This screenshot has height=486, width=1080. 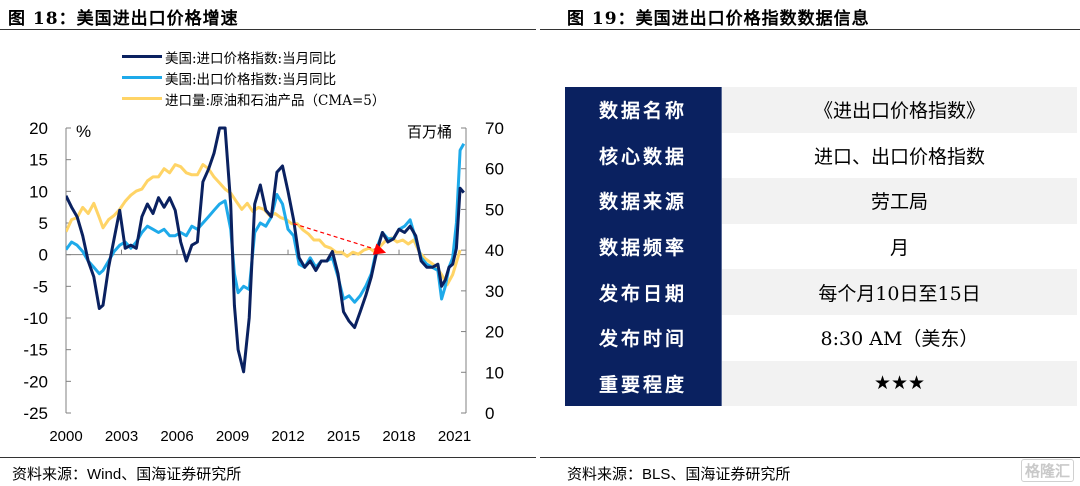 What do you see at coordinates (251, 79) in the screenshot?
I see `legend-label: 美国:出口价格指数:当月同比` at bounding box center [251, 79].